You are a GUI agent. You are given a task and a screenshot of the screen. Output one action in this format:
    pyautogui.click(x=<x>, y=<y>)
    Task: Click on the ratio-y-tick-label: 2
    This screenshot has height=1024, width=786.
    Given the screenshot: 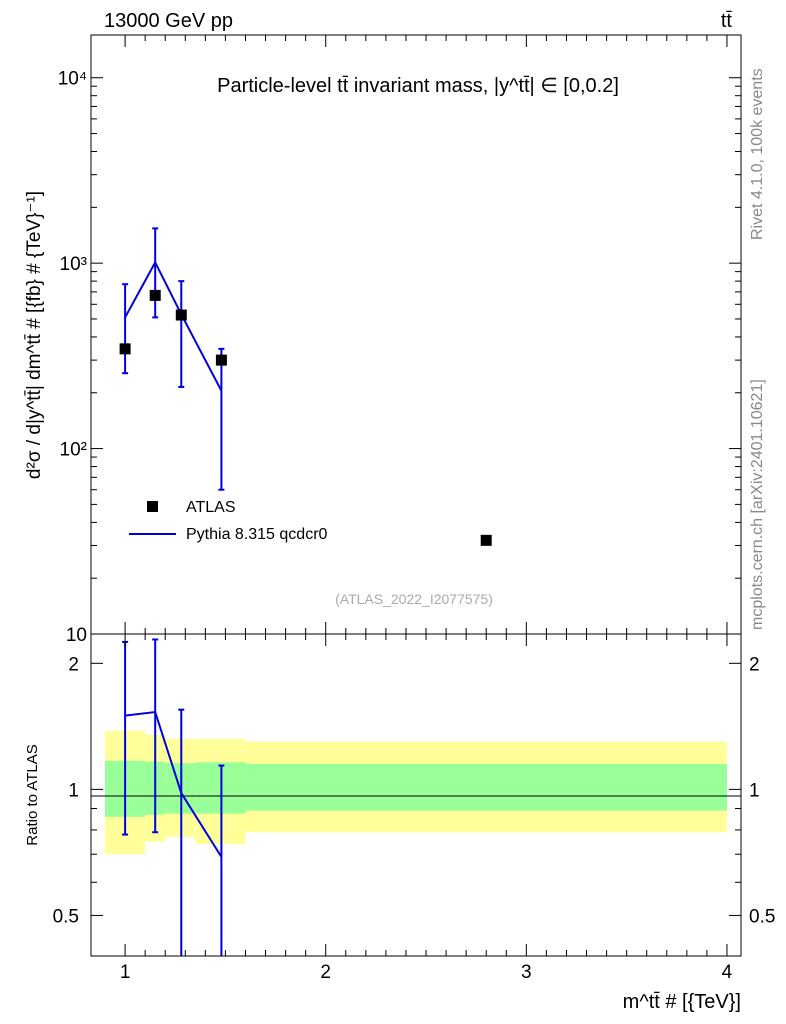 What is the action you would take?
    pyautogui.click(x=73, y=664)
    